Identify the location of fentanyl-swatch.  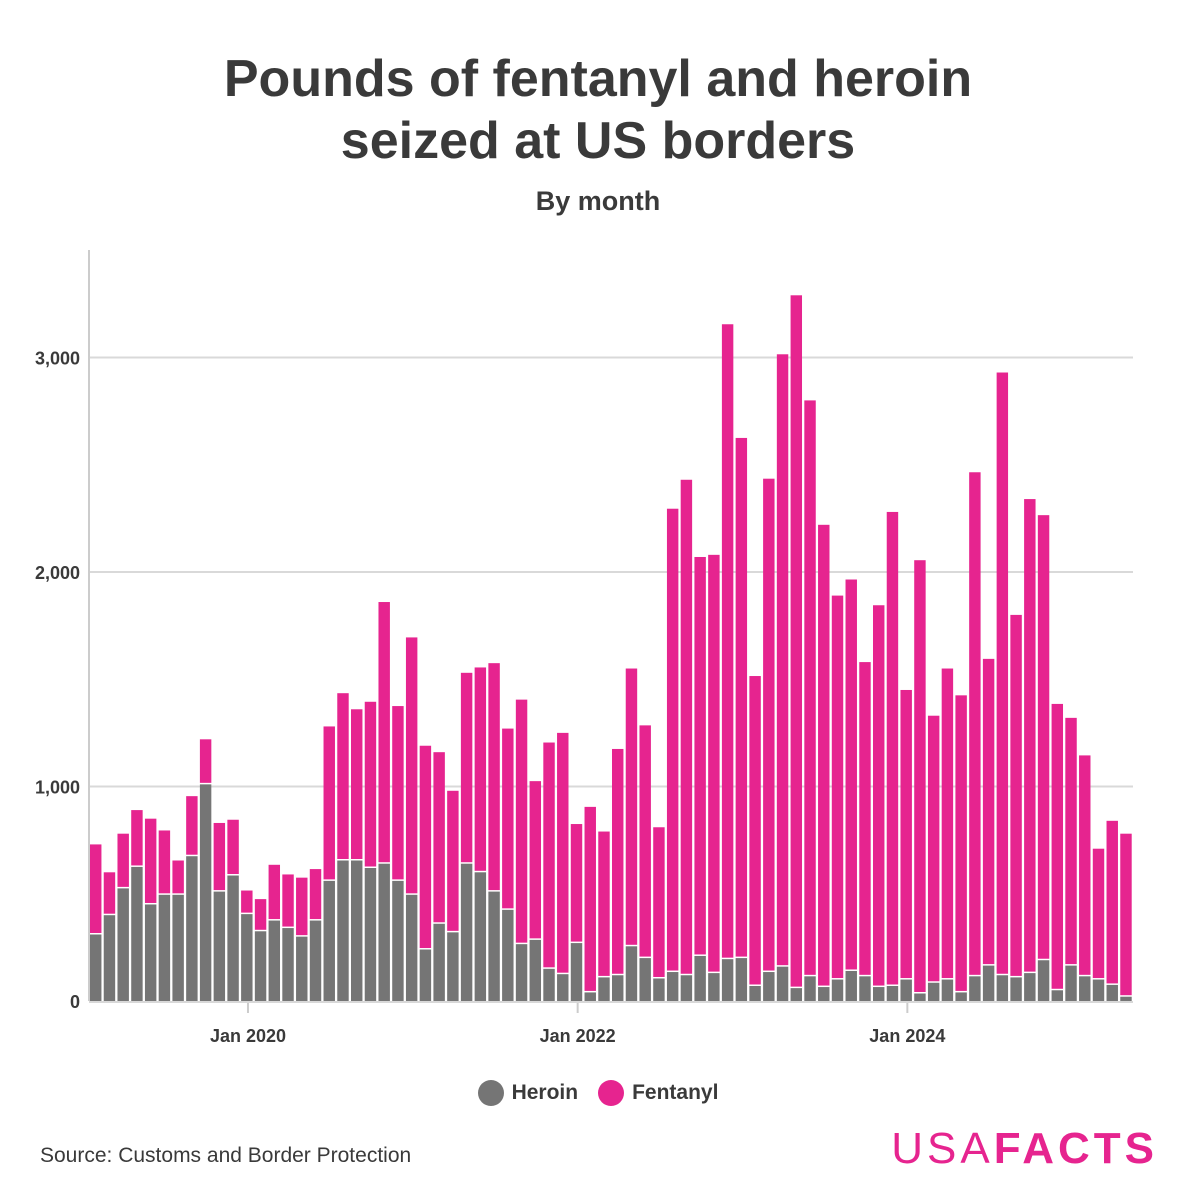
(611, 1093).